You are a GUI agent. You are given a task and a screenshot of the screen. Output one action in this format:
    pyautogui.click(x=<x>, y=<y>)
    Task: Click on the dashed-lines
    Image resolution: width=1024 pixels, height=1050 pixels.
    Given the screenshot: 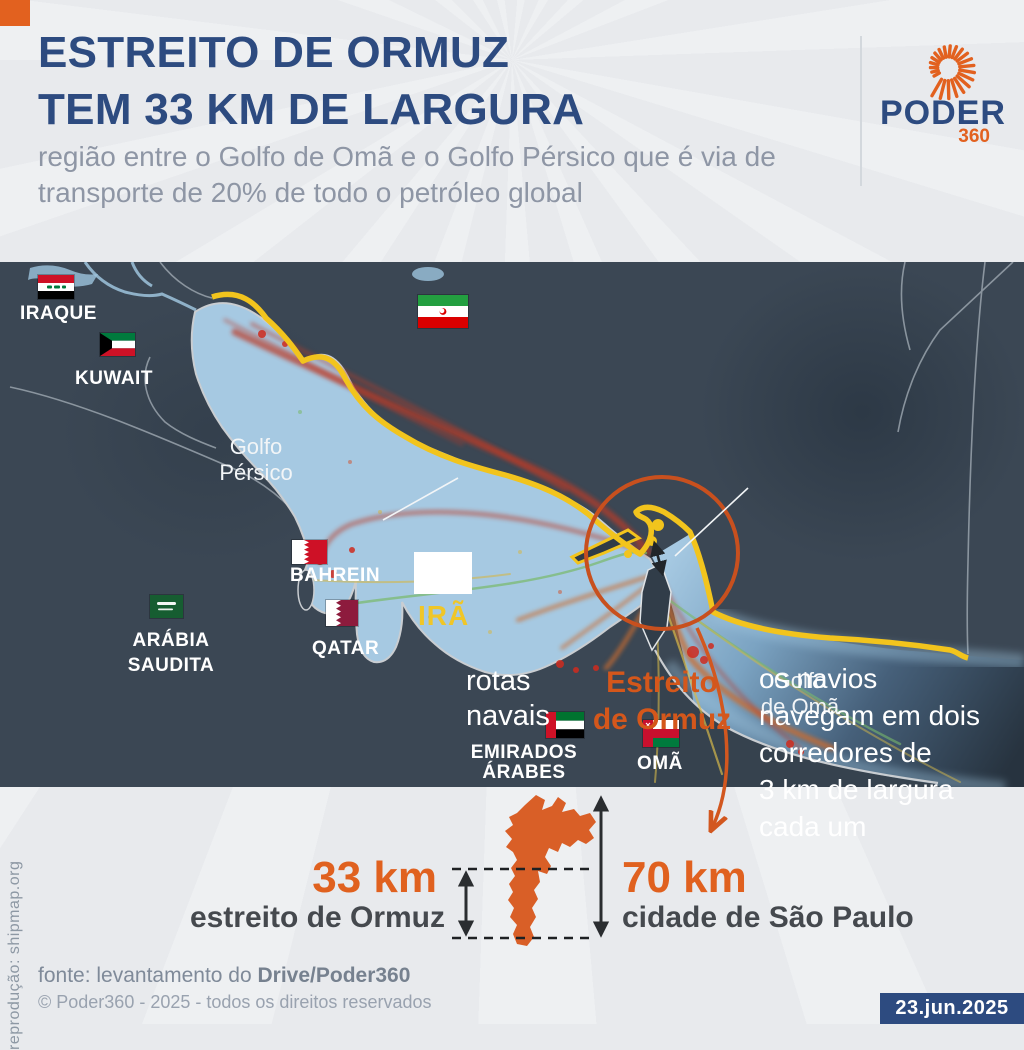 What is the action you would take?
    pyautogui.click(x=523, y=903)
    